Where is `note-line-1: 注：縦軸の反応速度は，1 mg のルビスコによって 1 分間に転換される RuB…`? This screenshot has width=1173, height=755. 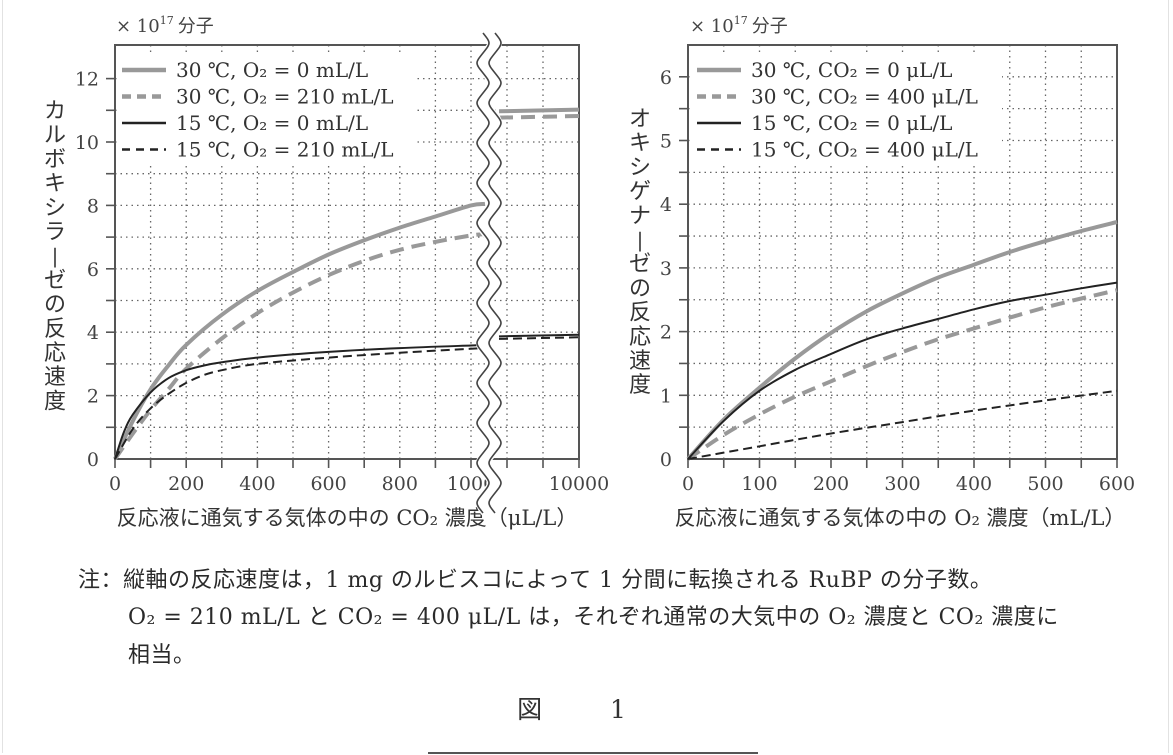
note-line-1: 注：縦軸の反応速度は，1 mg のルビスコによって 1 分間に転換される RuB… is located at coordinates (535, 580).